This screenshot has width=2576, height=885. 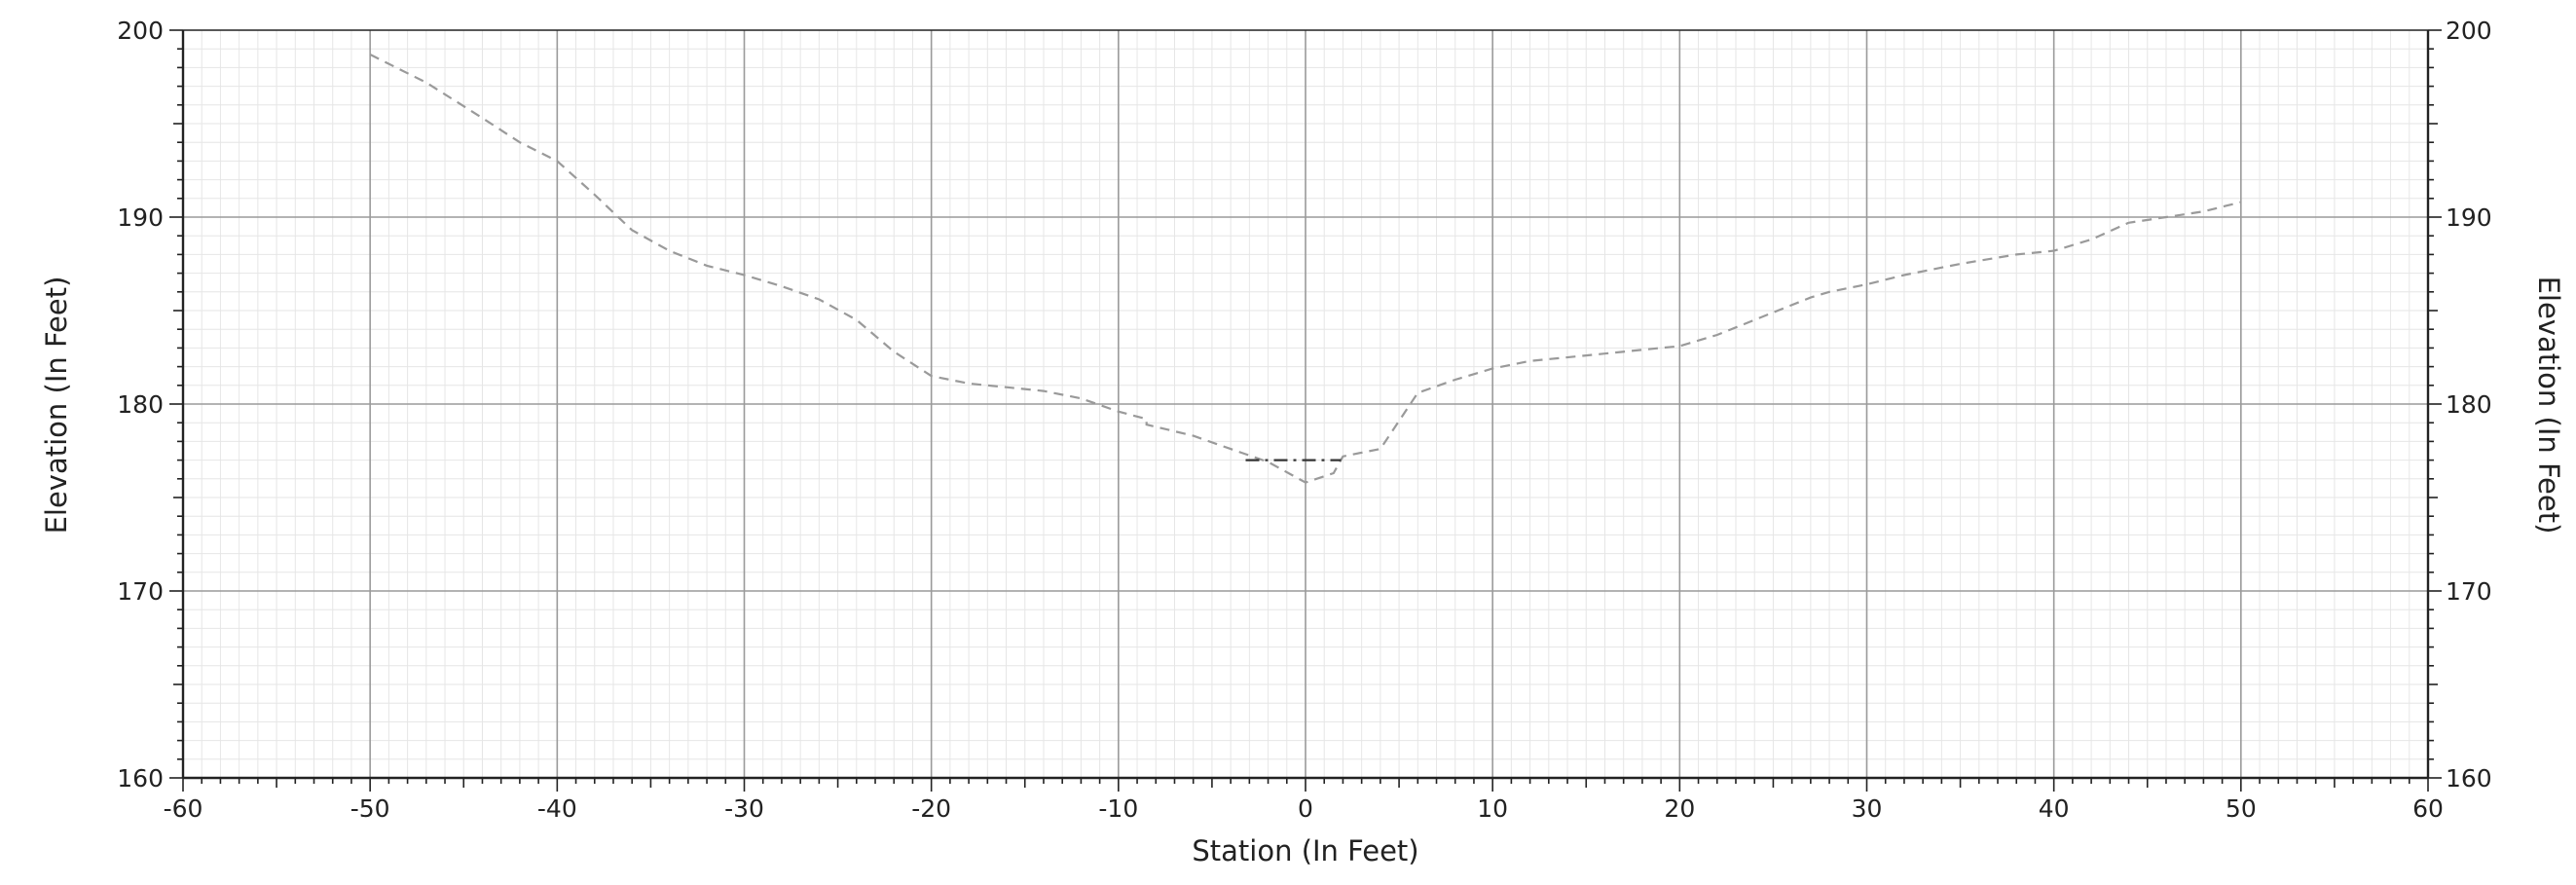 I want to click on x-tick-label: -60, so click(x=183, y=808).